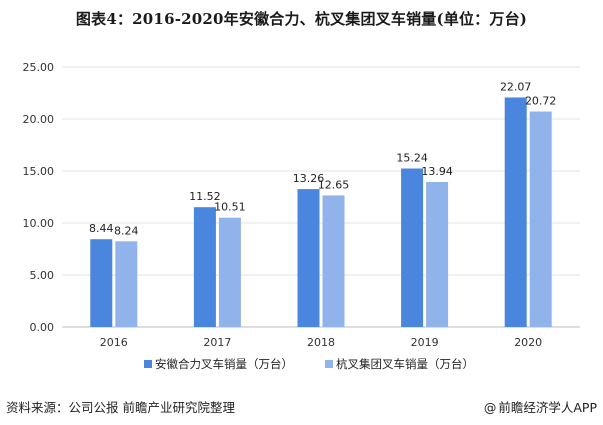 The image size is (603, 425). Describe the element at coordinates (224, 364) in the screenshot. I see `legend-label: 安徽合力叉车销量（万台）` at that location.